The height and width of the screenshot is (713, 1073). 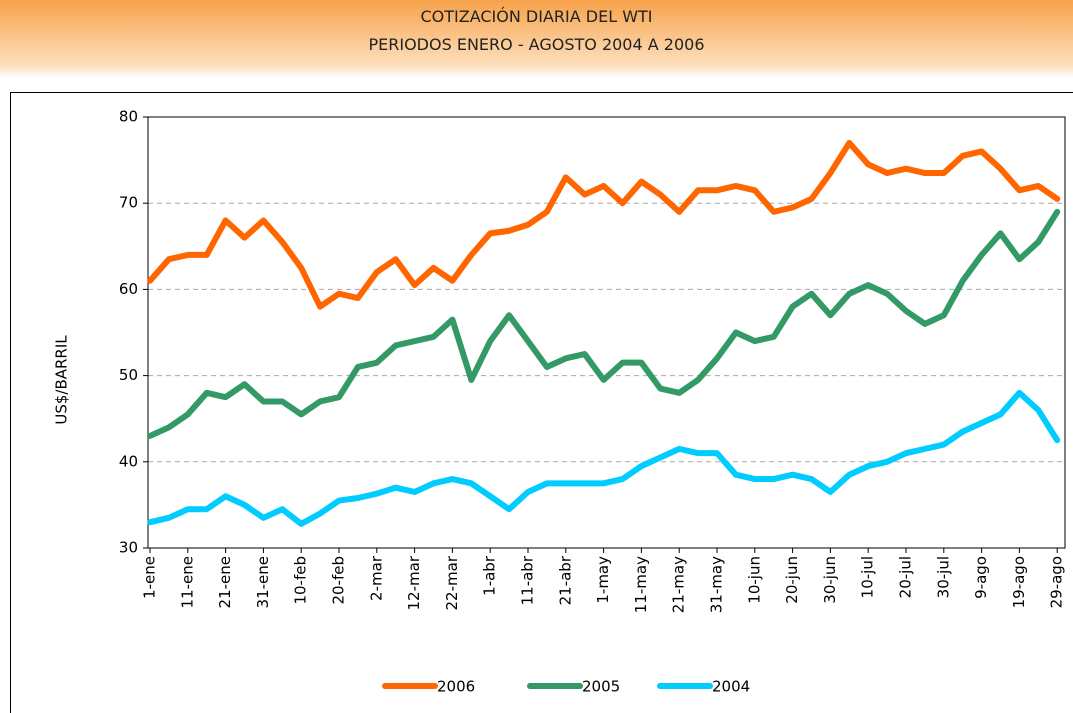 I want to click on x-tick-label: 1-ene, so click(x=150, y=577).